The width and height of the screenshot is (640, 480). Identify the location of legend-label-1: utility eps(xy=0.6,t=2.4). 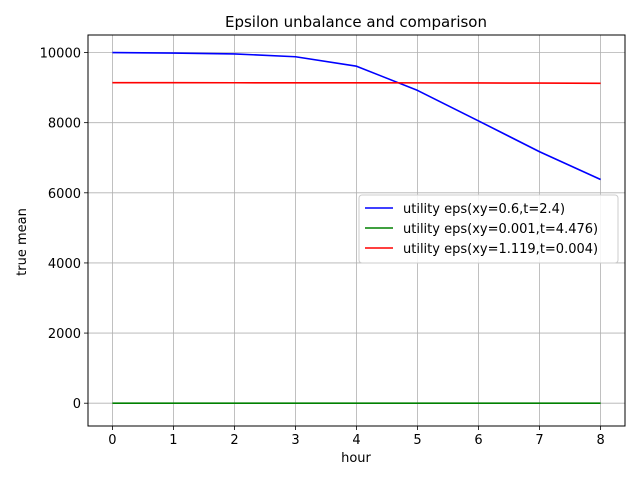
(484, 209).